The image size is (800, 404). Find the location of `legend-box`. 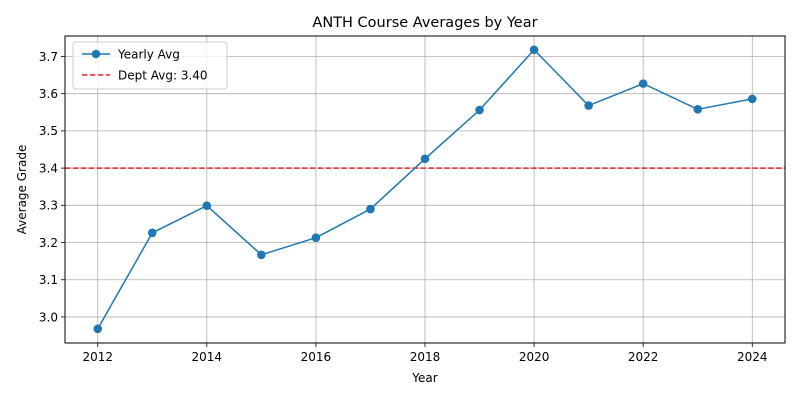

legend-box is located at coordinates (150, 65).